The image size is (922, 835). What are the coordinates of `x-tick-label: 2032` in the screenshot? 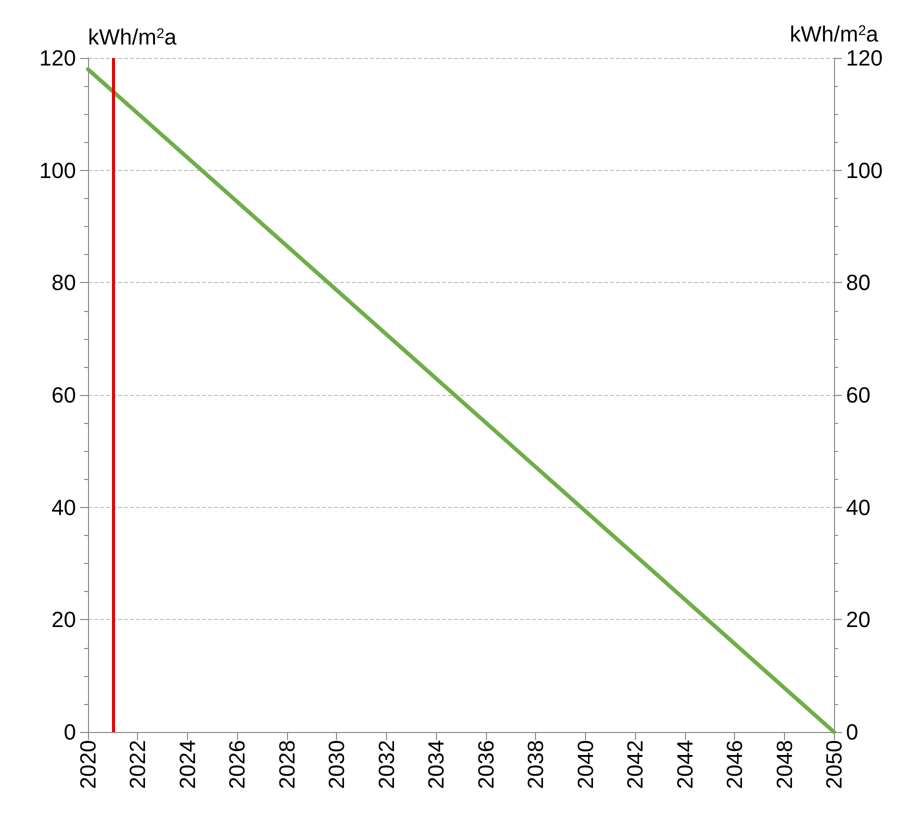 It's located at (386, 764).